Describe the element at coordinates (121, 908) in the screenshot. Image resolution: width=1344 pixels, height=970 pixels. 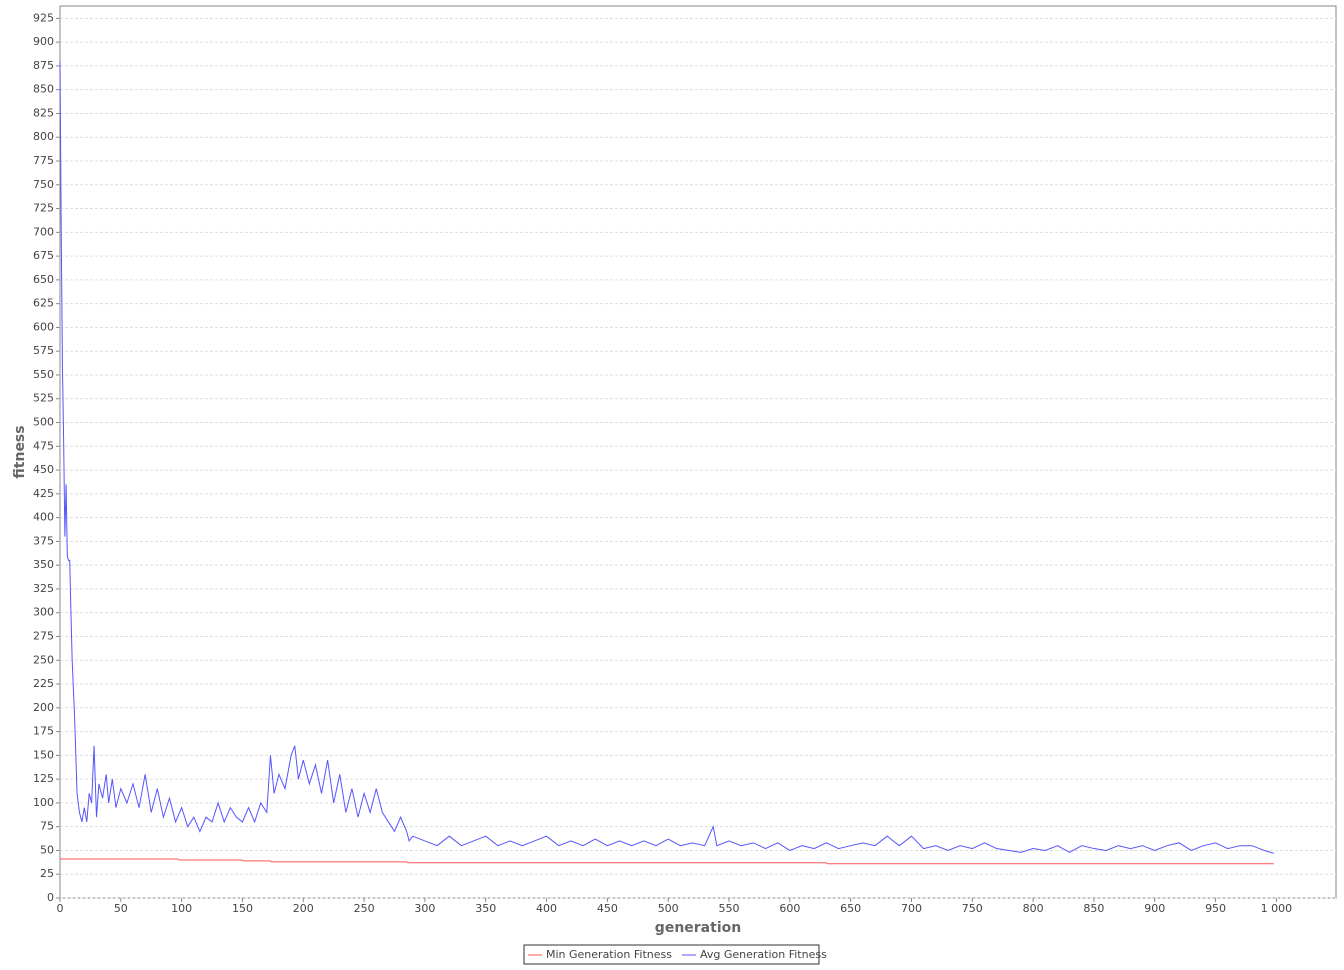
I see `x-tick-label: 50` at that location.